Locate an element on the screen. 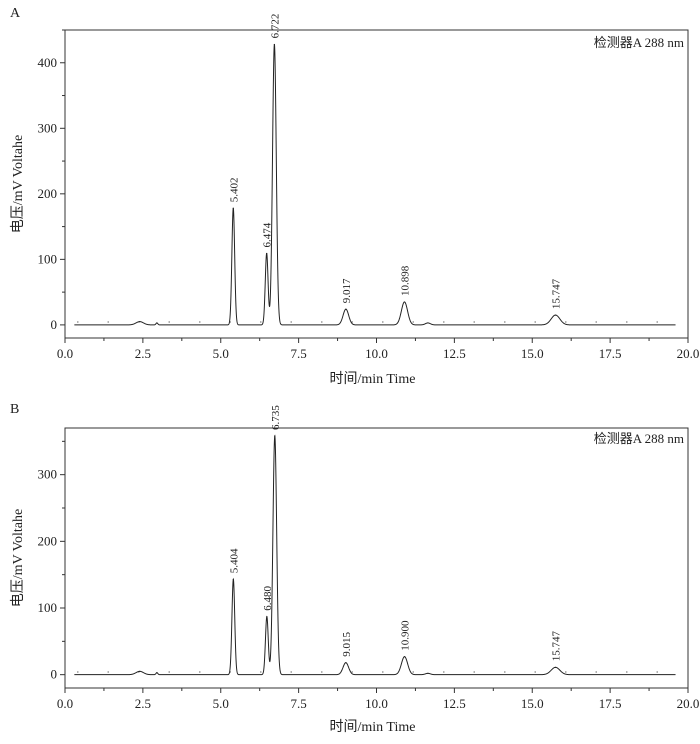 The height and width of the screenshot is (744, 700). panel-letter: B is located at coordinates (14, 409).